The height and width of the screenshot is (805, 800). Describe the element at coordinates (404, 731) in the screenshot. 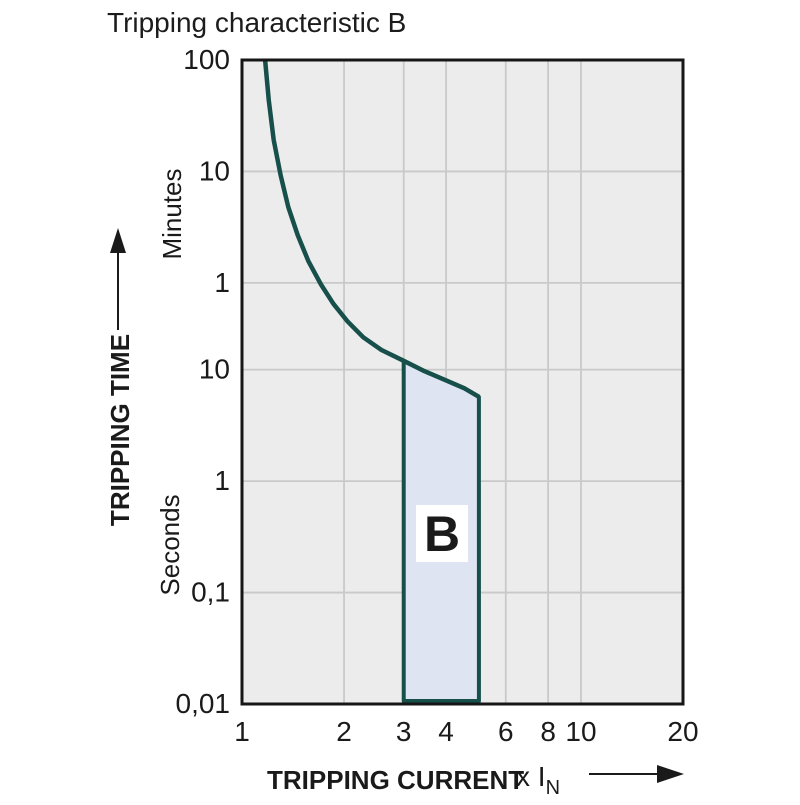

I see `x-tick-label: 3` at that location.